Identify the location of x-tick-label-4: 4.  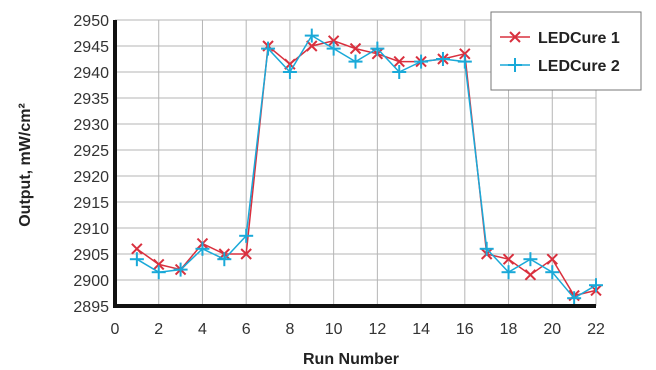
(202, 329).